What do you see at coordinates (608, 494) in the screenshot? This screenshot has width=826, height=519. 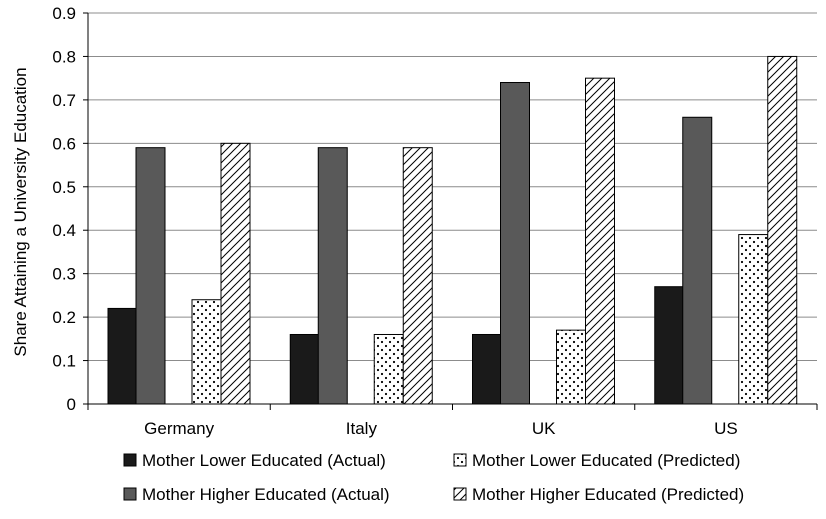 I see `legend-entry: Mother Higher Educated (Predicted)` at bounding box center [608, 494].